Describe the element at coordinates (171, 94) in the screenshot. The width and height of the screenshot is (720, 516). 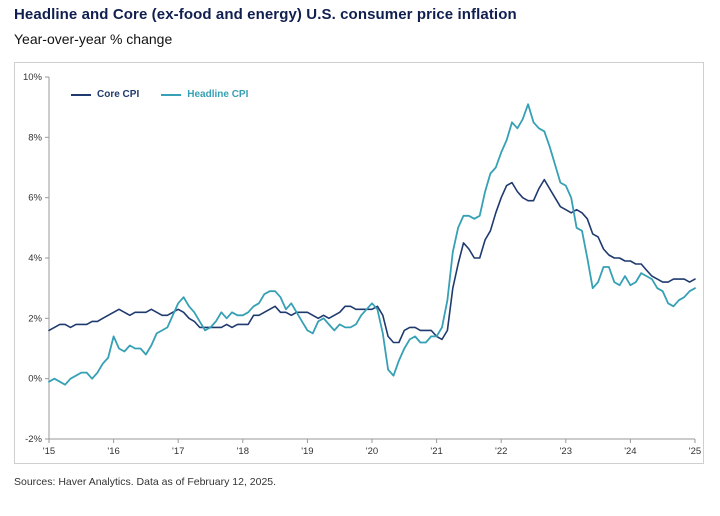
I see `headline-cpi-line-swatch` at that location.